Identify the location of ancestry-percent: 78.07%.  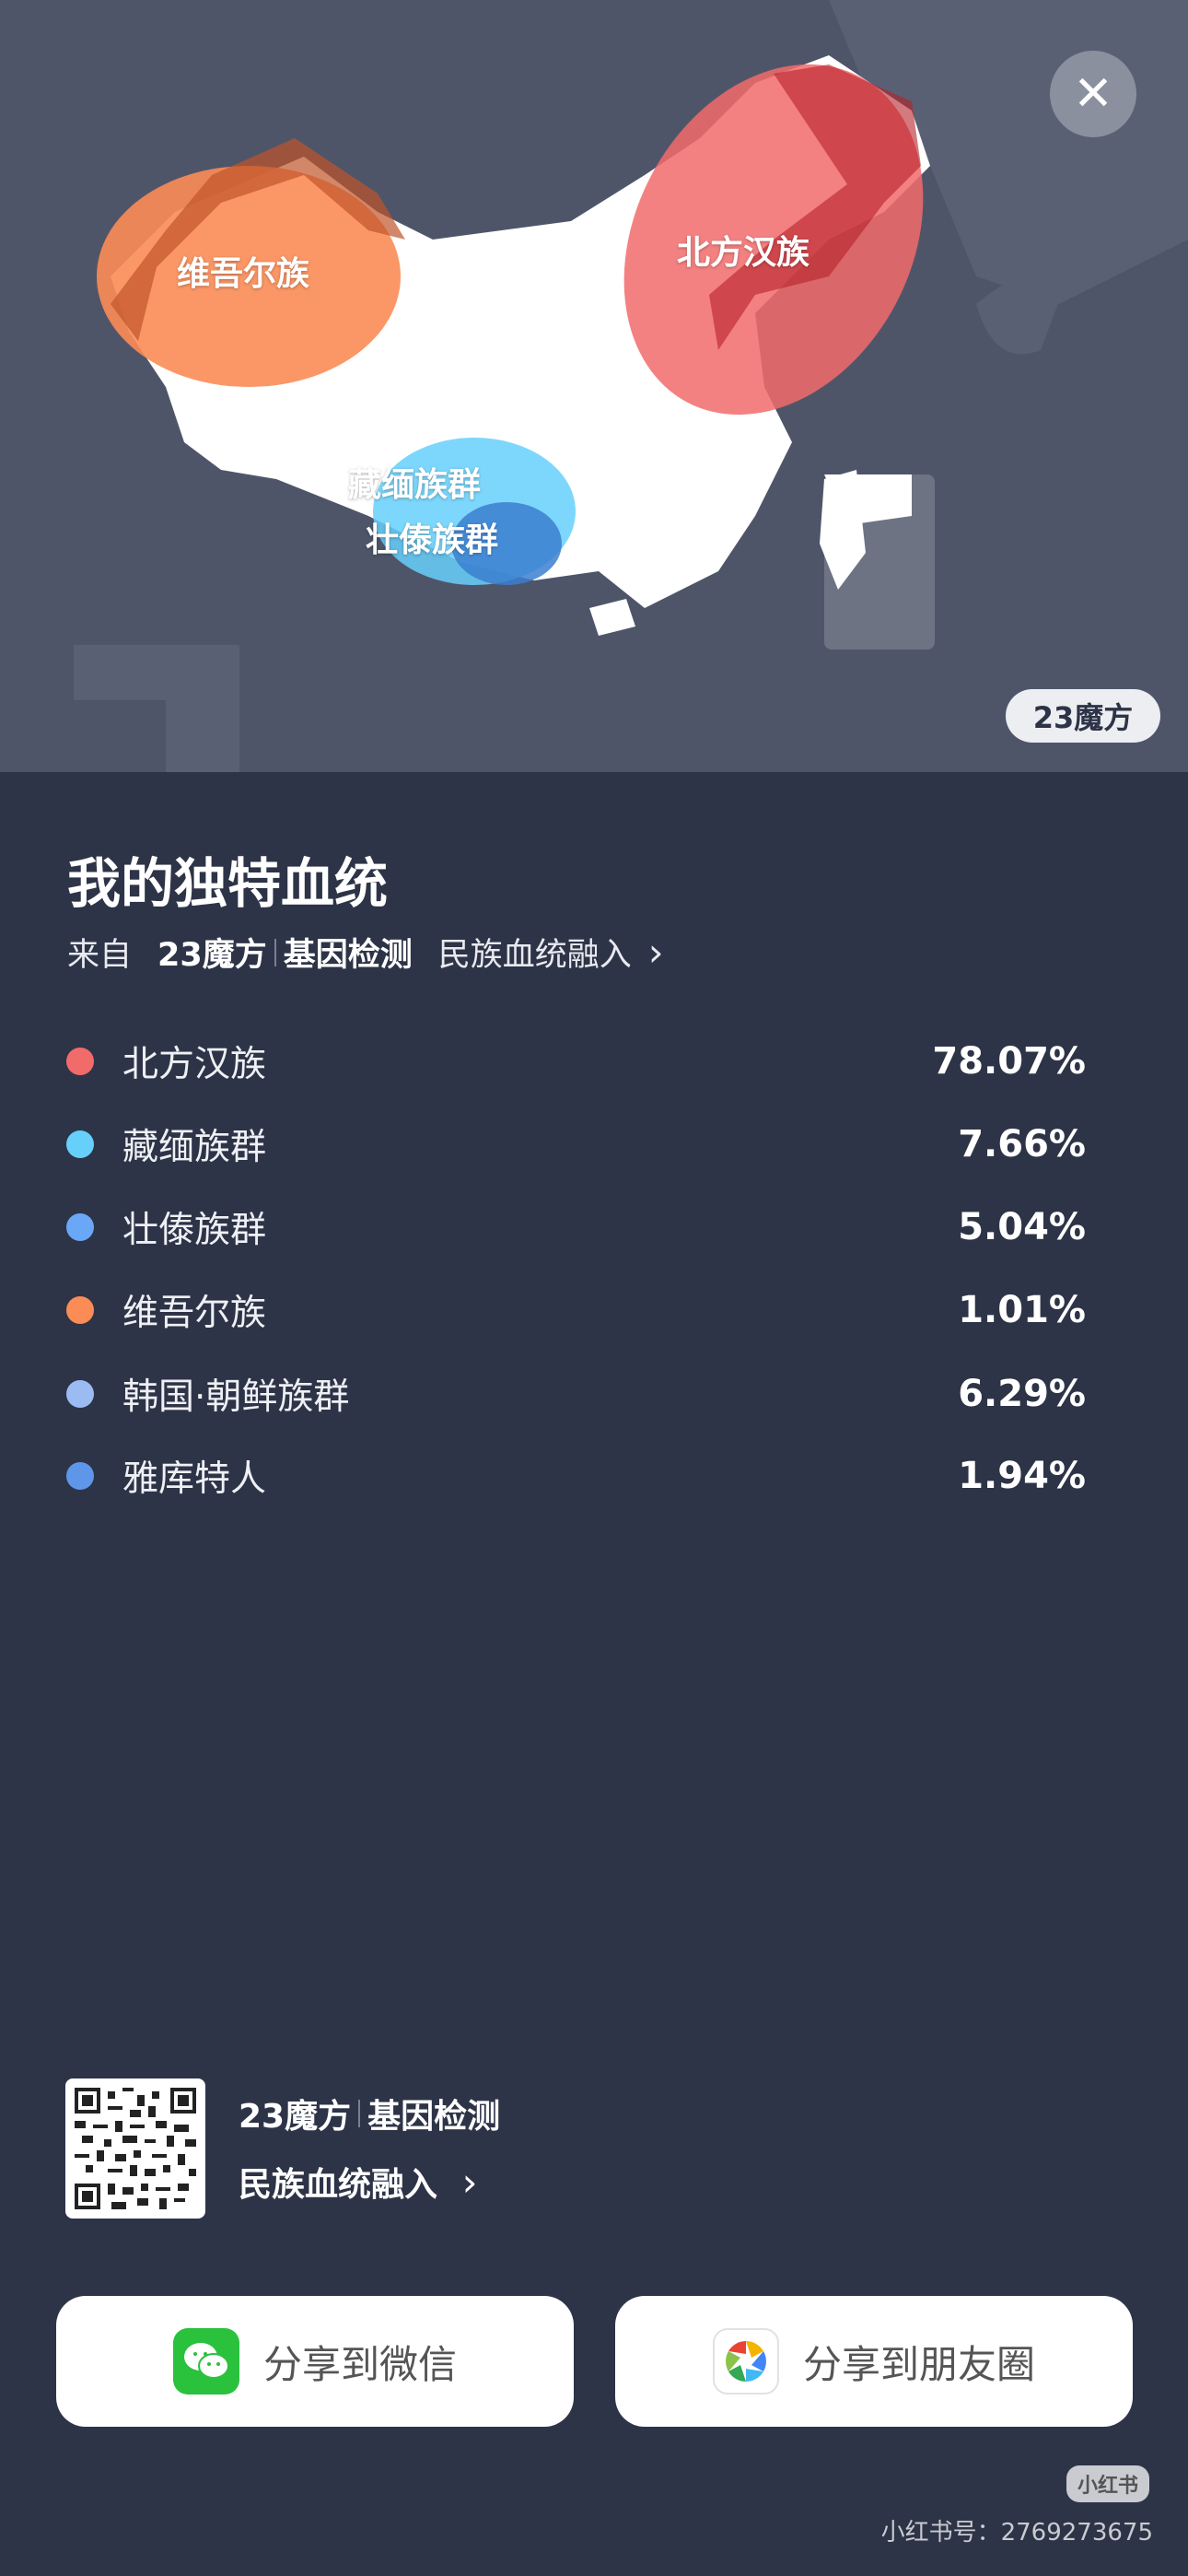
(1009, 1061).